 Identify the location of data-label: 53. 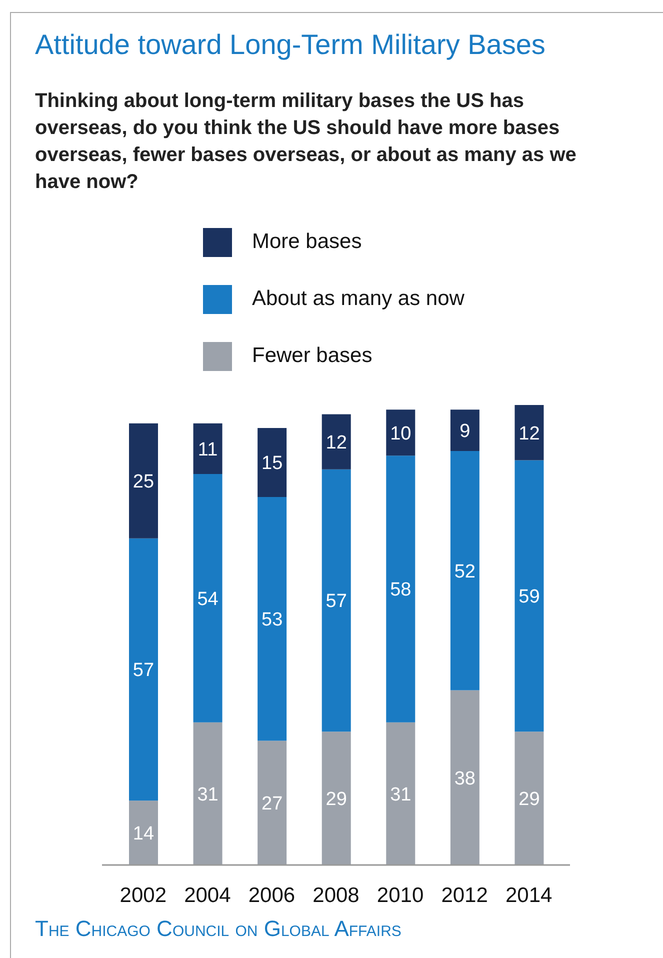
(272, 620).